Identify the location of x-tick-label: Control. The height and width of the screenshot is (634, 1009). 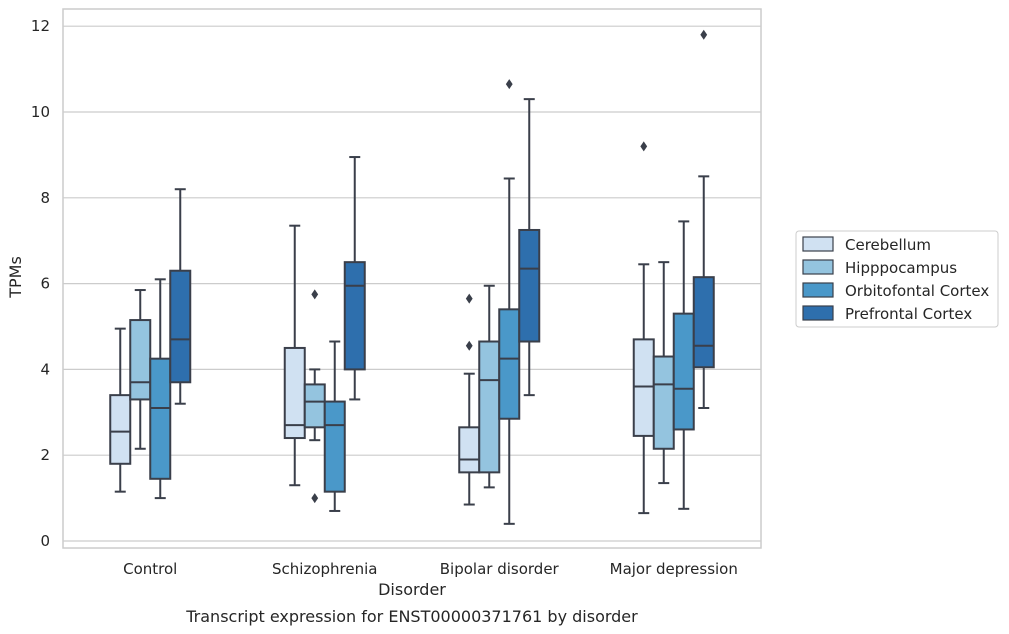
(150, 569).